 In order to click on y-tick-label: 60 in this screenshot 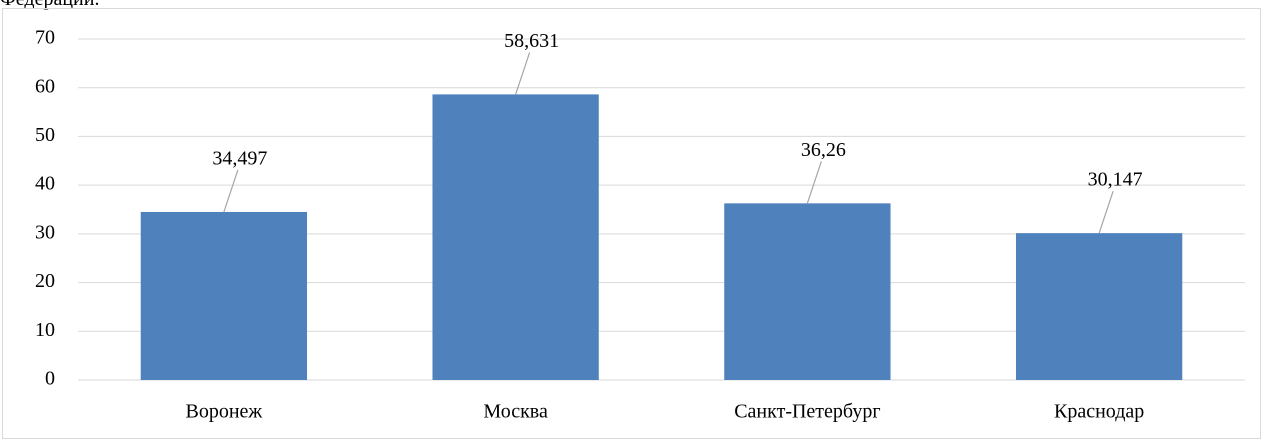, I will do `click(45, 86)`.